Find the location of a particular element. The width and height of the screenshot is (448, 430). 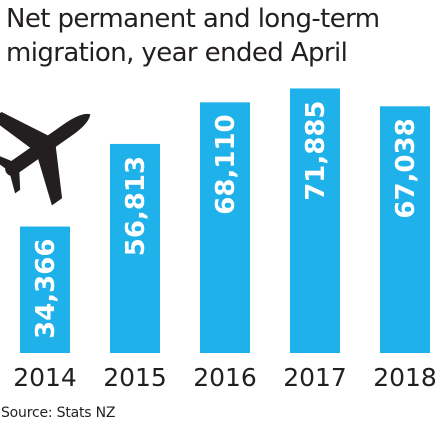

value-label-2015: 56,813 is located at coordinates (136, 206).